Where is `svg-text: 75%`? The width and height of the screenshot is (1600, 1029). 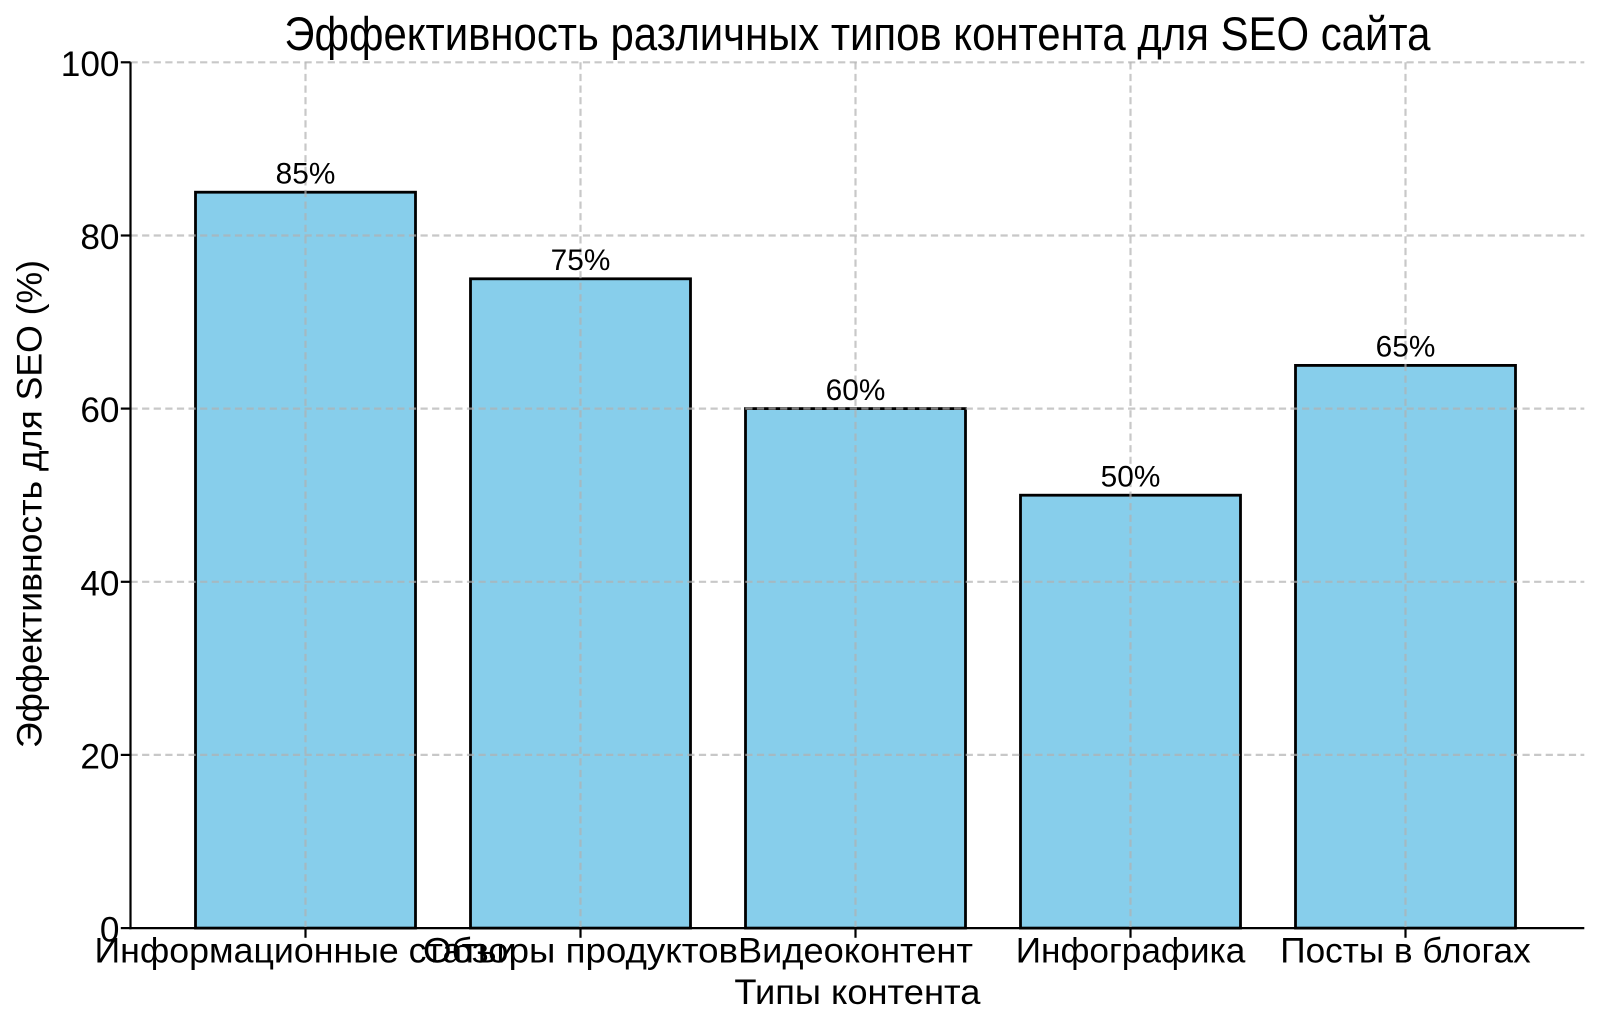
svg-text: 75% is located at coordinates (581, 260).